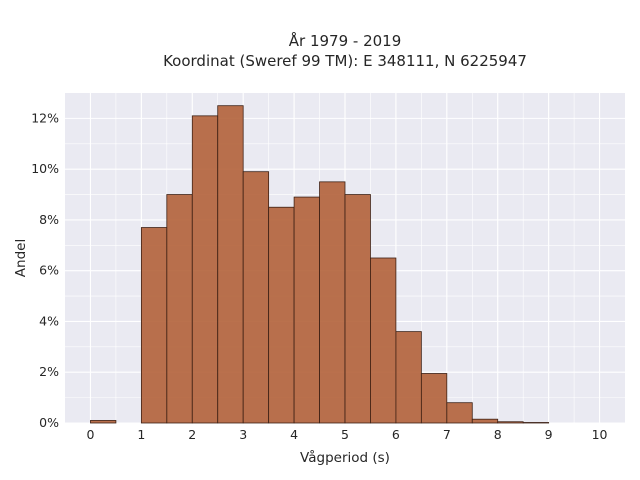 This screenshot has width=640, height=480. I want to click on y-tick-label: 12%, so click(45, 117).